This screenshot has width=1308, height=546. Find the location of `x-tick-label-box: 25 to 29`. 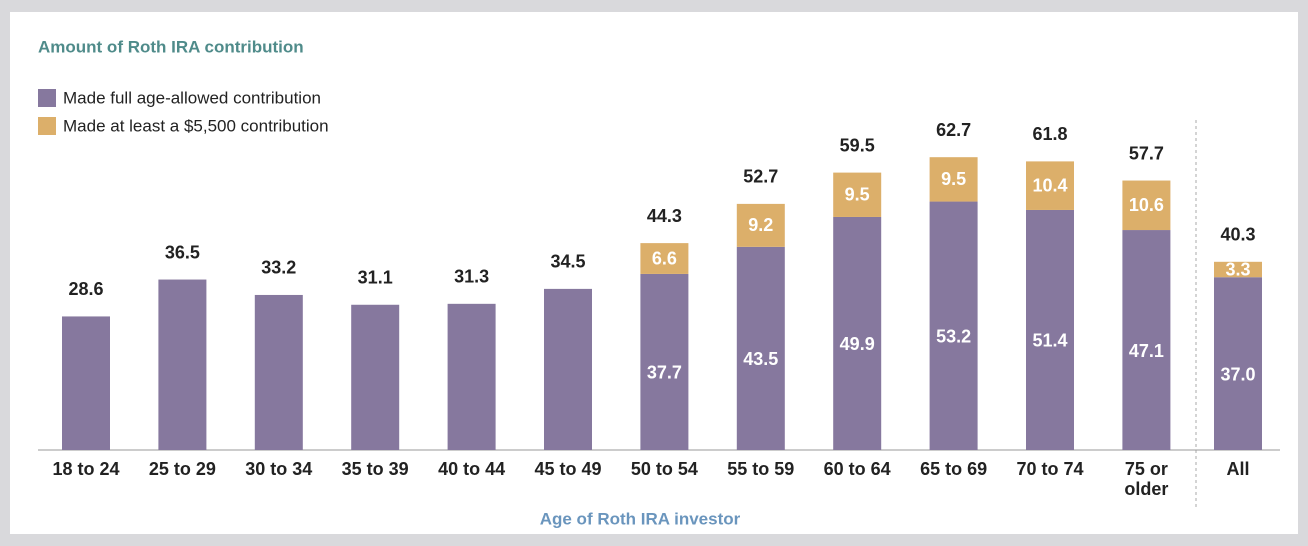

x-tick-label-box: 25 to 29 is located at coordinates (182, 469).